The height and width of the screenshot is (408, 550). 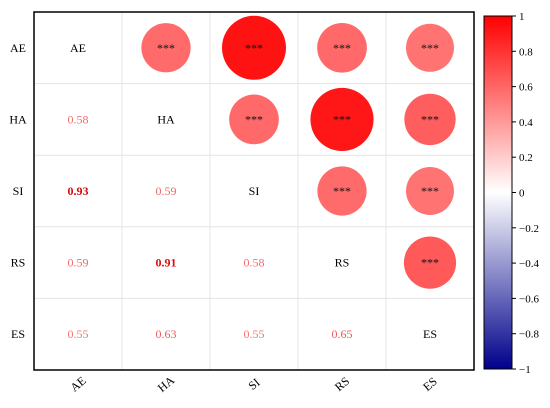 I want to click on colorbar-tick-label: −0.6, so click(x=529, y=299).